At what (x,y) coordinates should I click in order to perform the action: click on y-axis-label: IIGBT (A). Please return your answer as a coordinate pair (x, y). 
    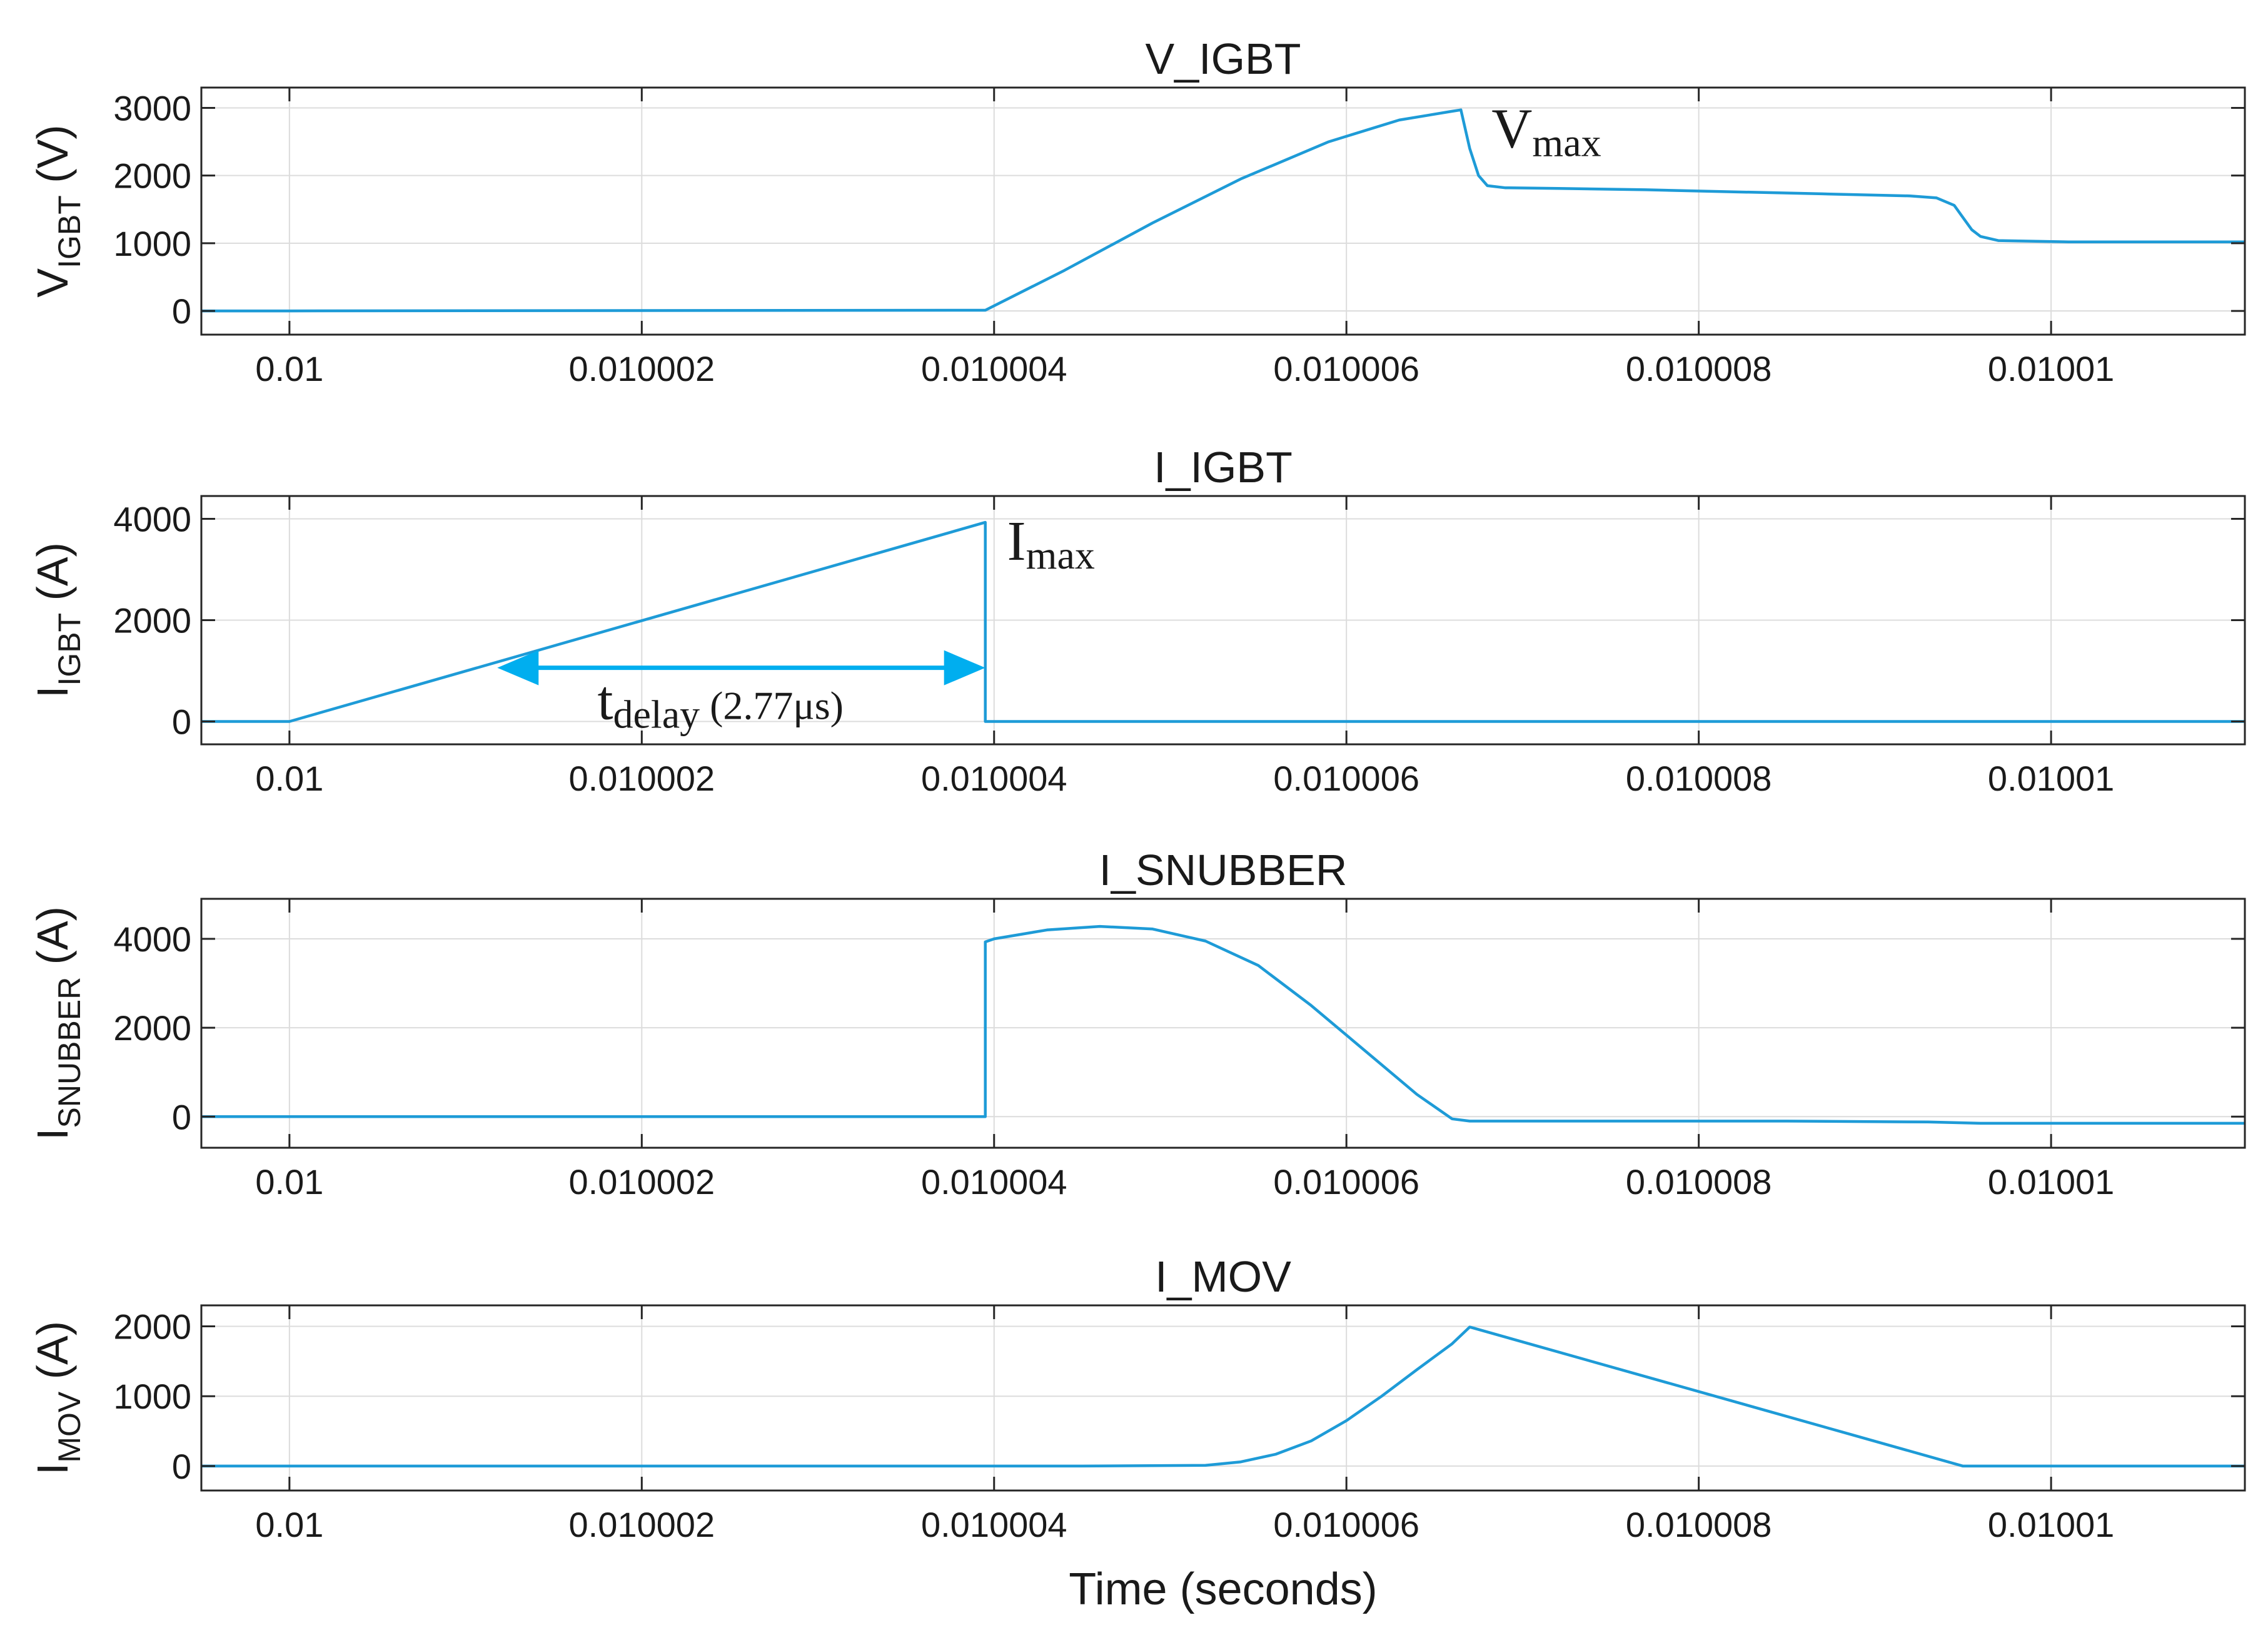
    Looking at the image, I should click on (58, 620).